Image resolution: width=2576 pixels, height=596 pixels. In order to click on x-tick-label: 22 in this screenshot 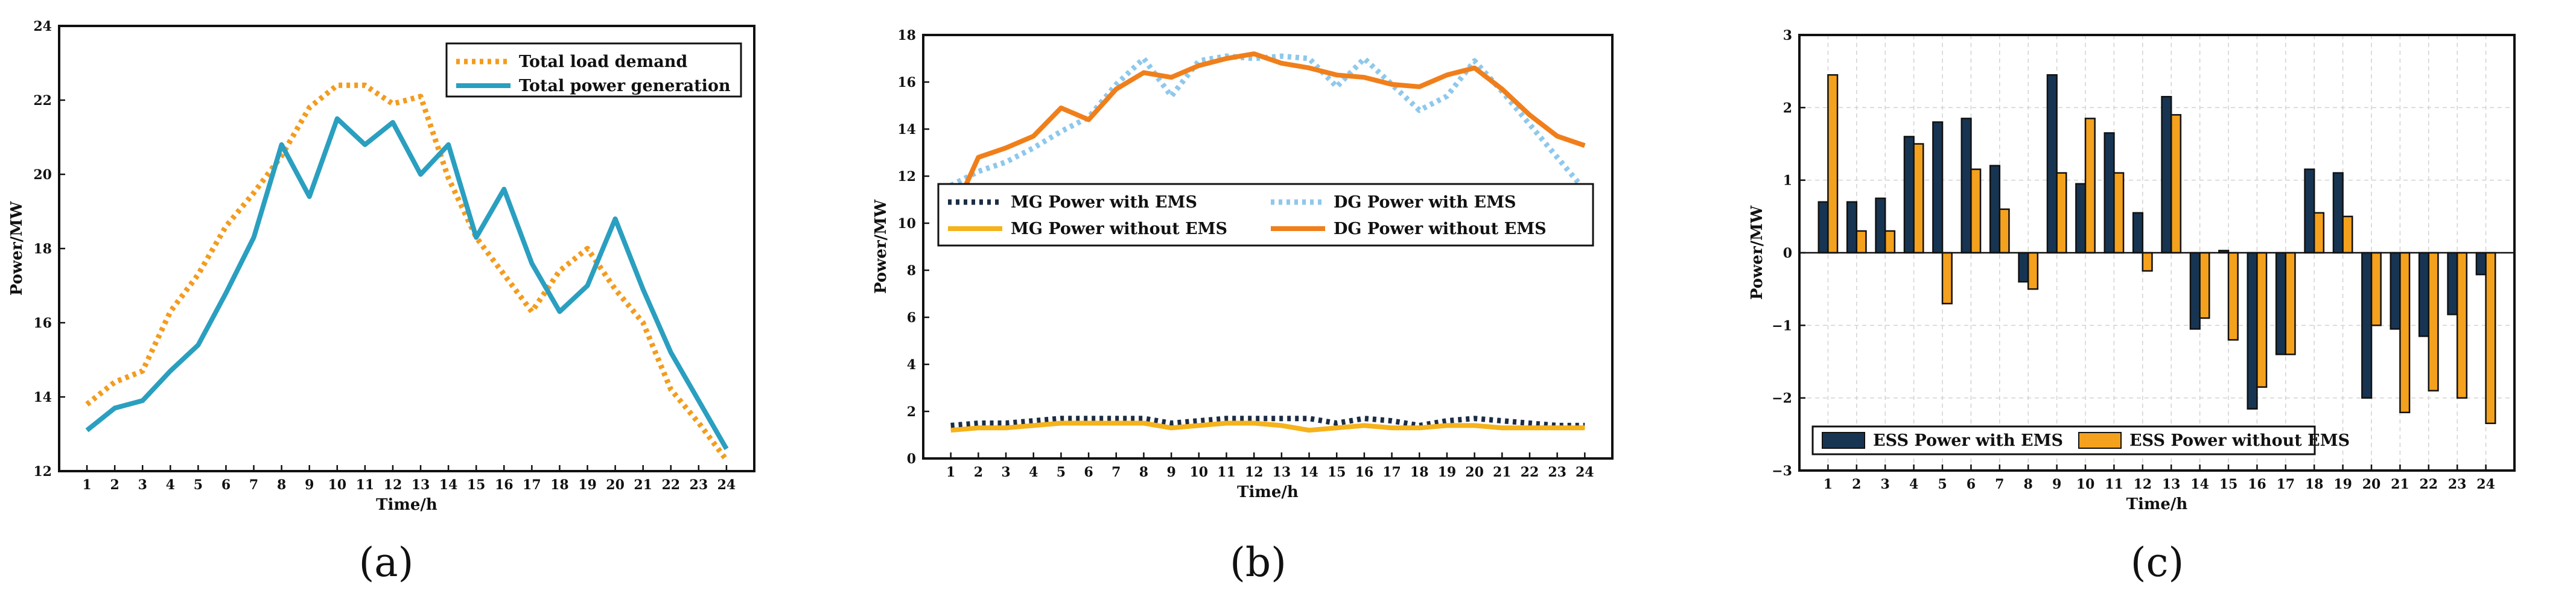, I will do `click(2429, 484)`.